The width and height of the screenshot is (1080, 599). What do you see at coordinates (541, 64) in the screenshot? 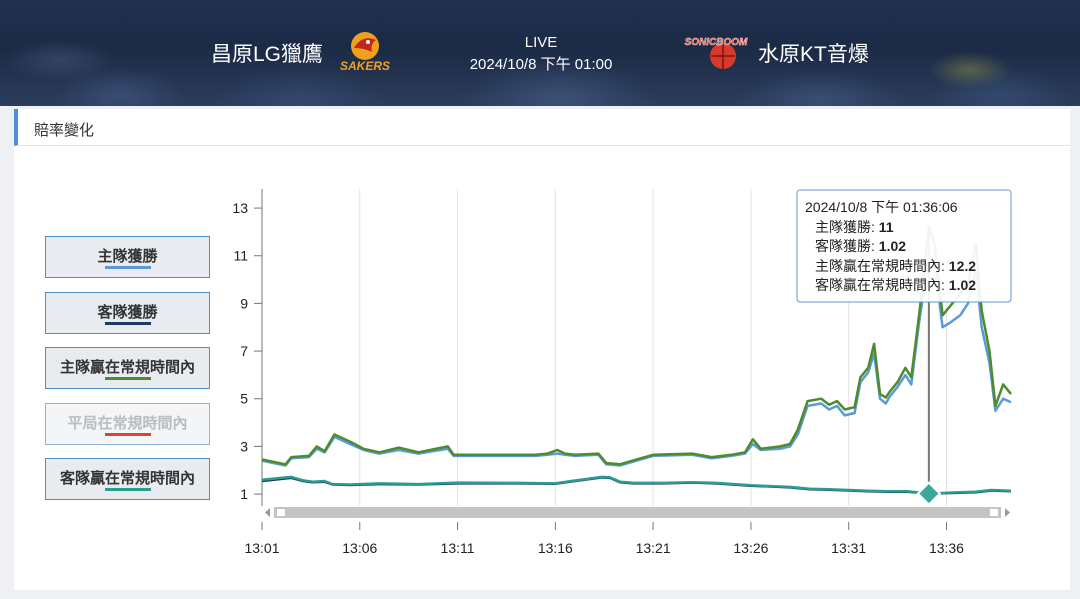
I see `match-datetime: 2024/10/8 下午 01:00` at bounding box center [541, 64].